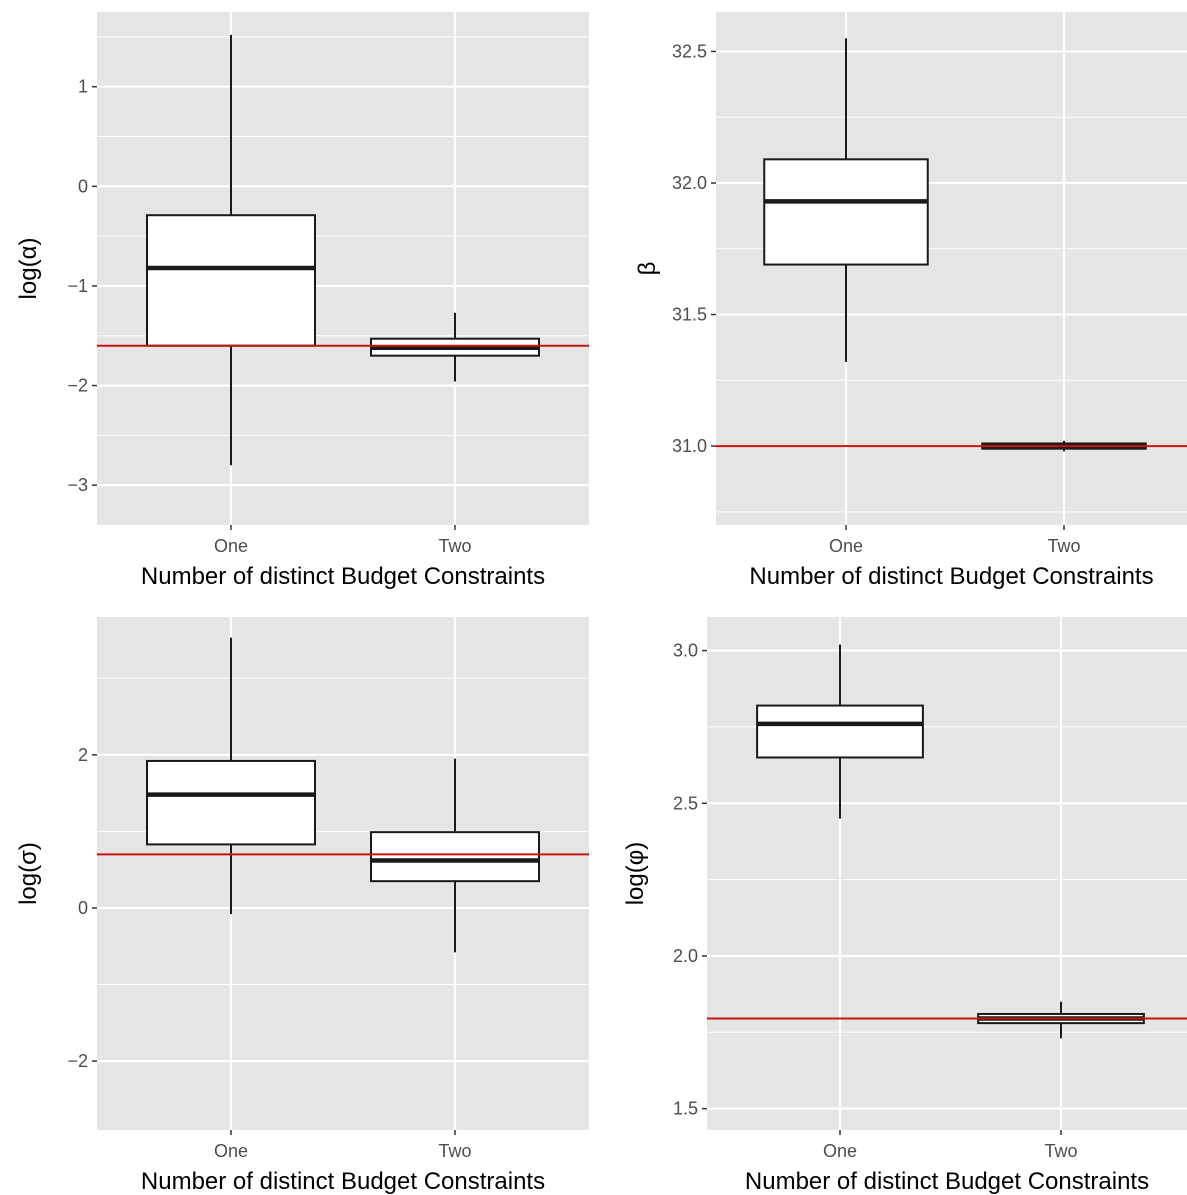  Describe the element at coordinates (689, 315) in the screenshot. I see `y-tick-label: 31.5` at that location.